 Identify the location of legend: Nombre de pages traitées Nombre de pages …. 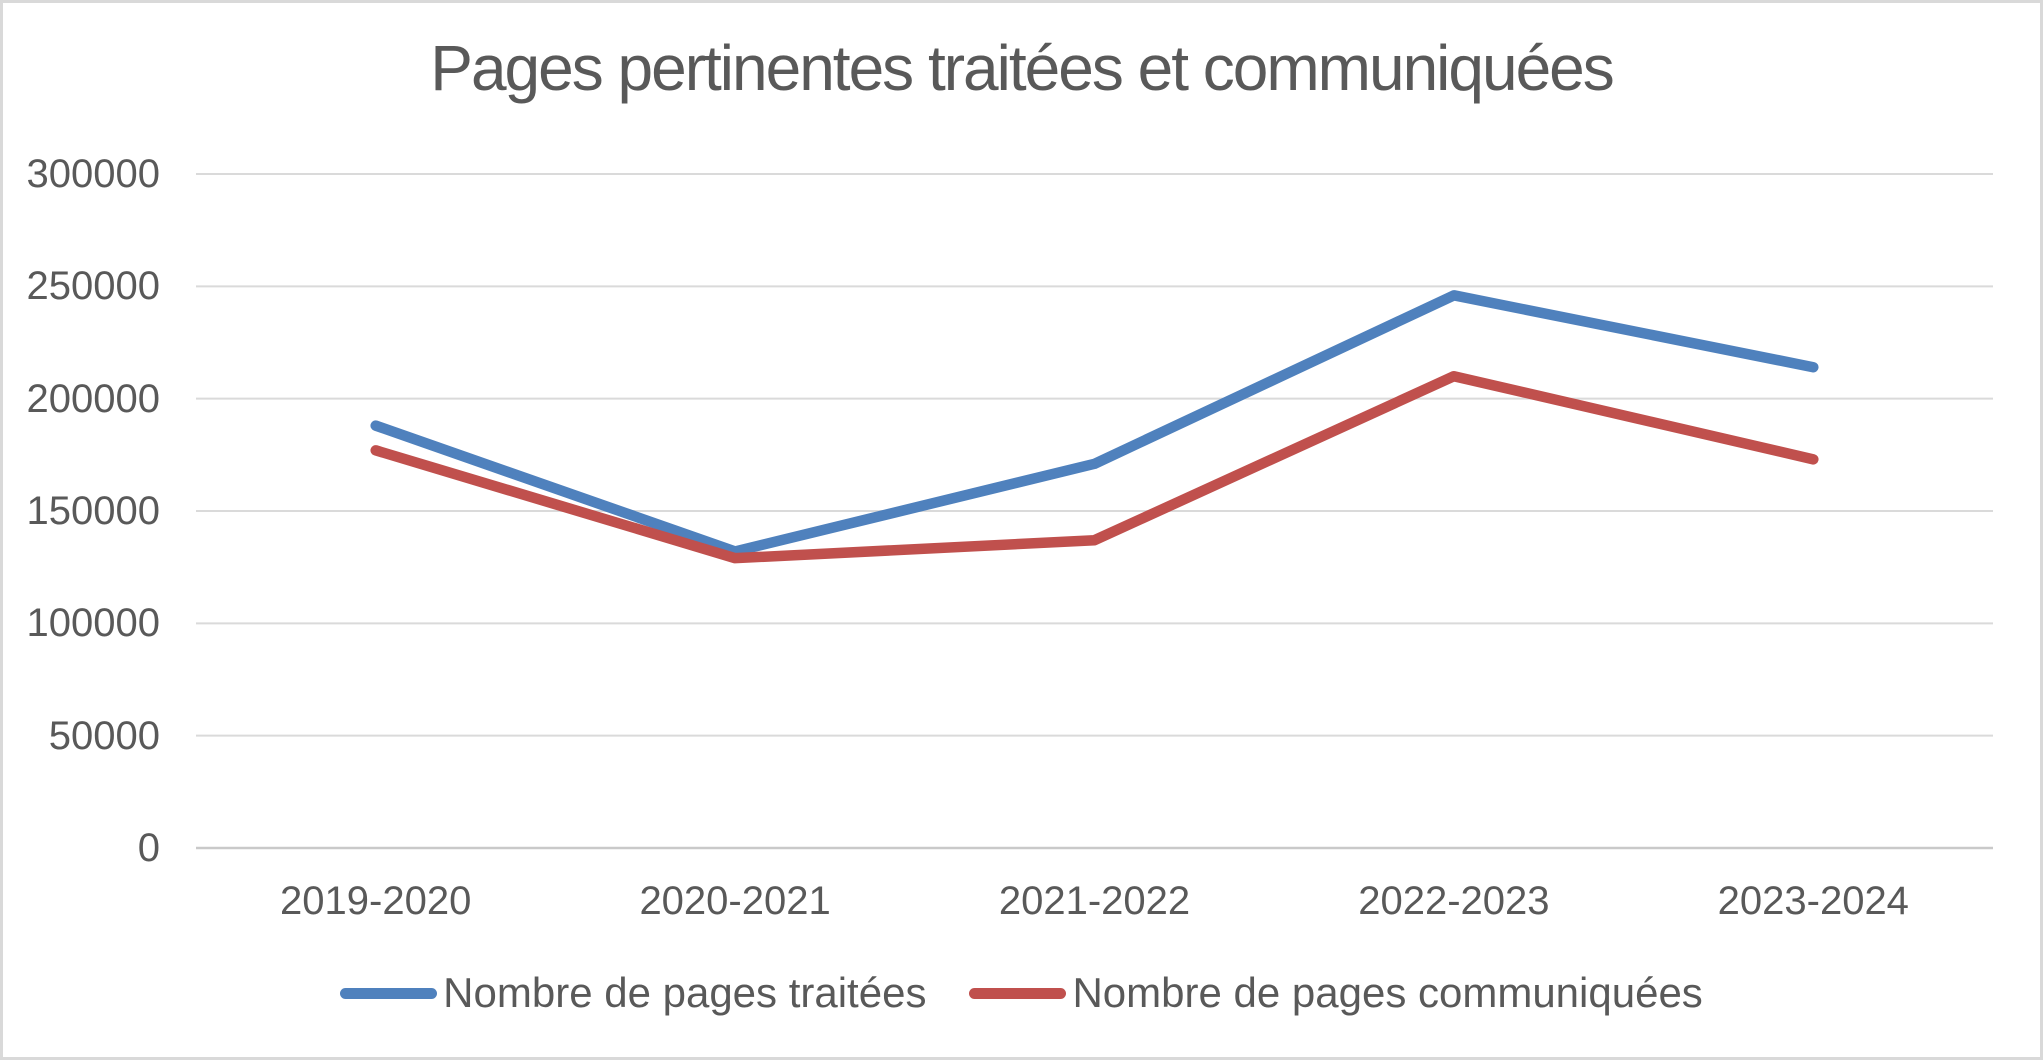
(1021, 993).